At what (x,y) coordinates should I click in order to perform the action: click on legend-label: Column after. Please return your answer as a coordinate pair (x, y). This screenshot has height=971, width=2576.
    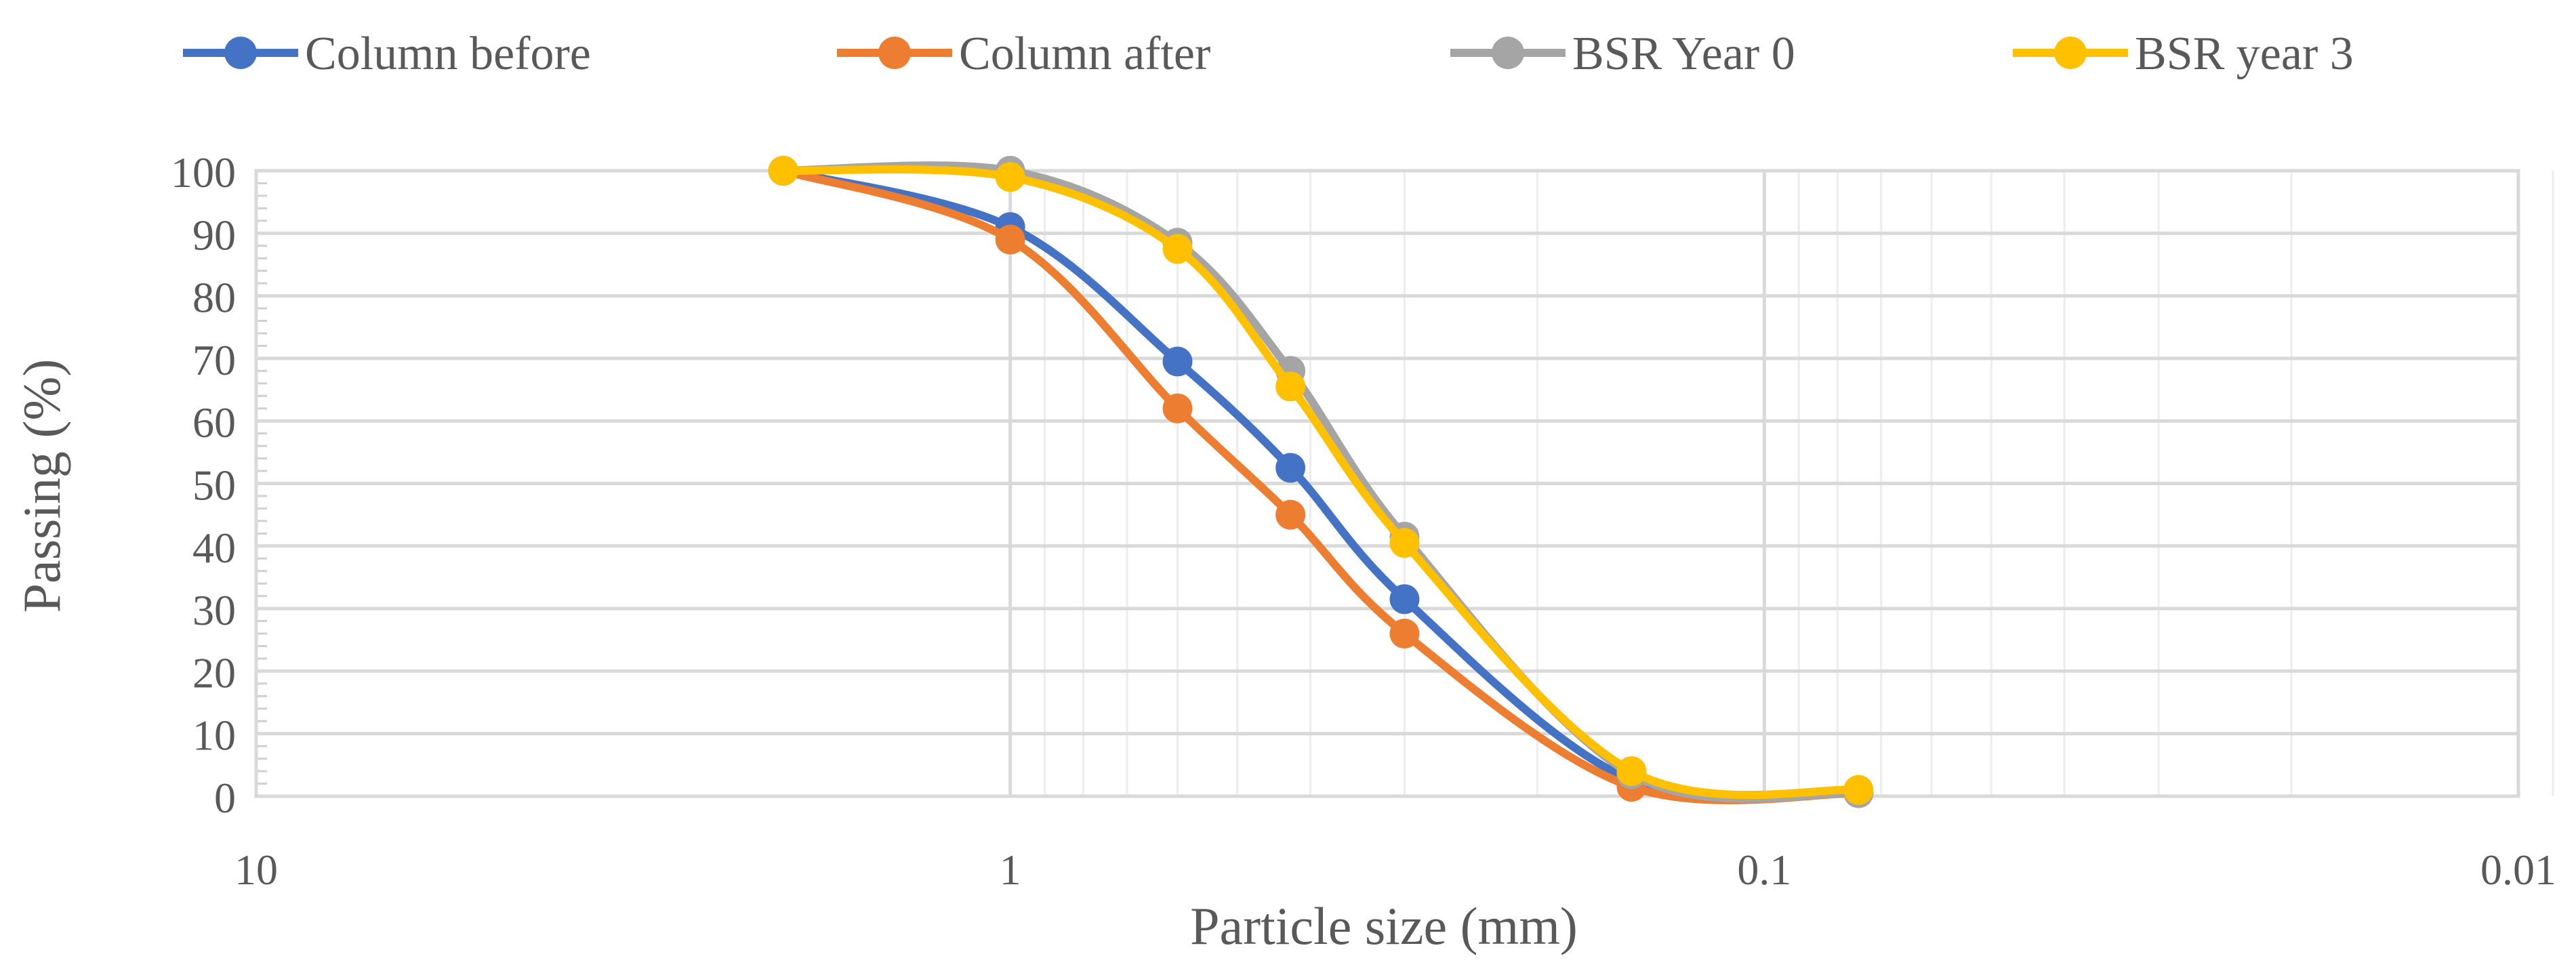
    Looking at the image, I should click on (1084, 54).